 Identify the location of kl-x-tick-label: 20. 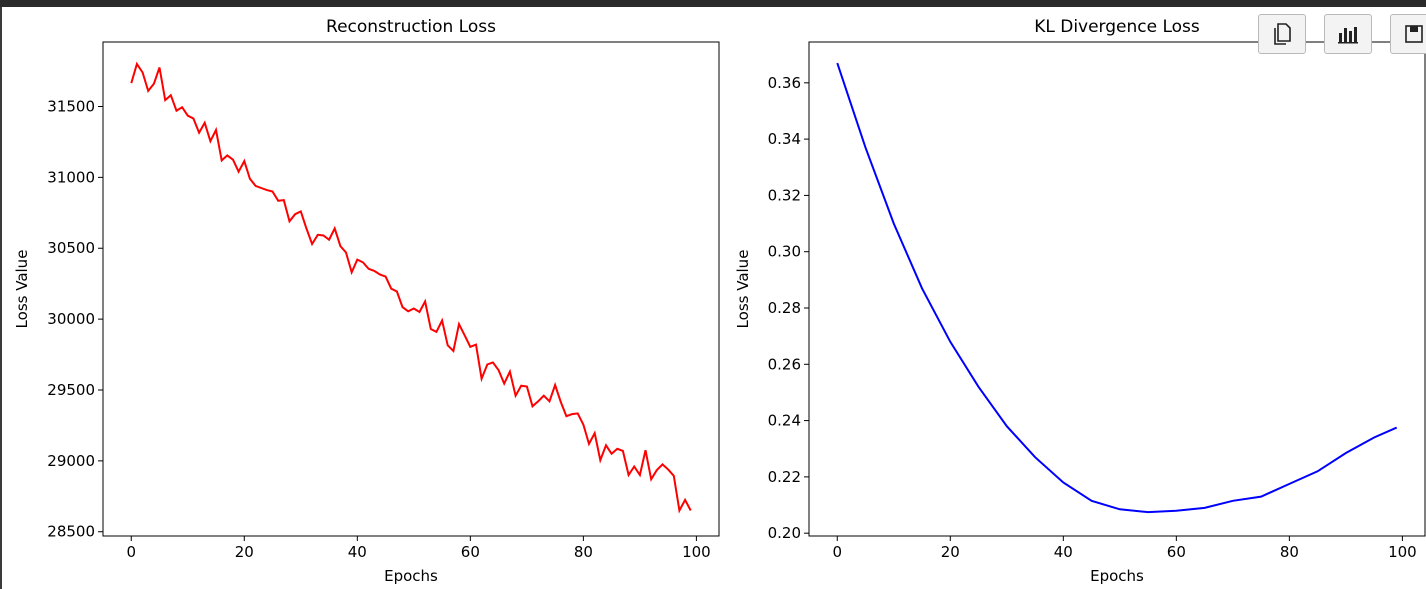
(950, 552).